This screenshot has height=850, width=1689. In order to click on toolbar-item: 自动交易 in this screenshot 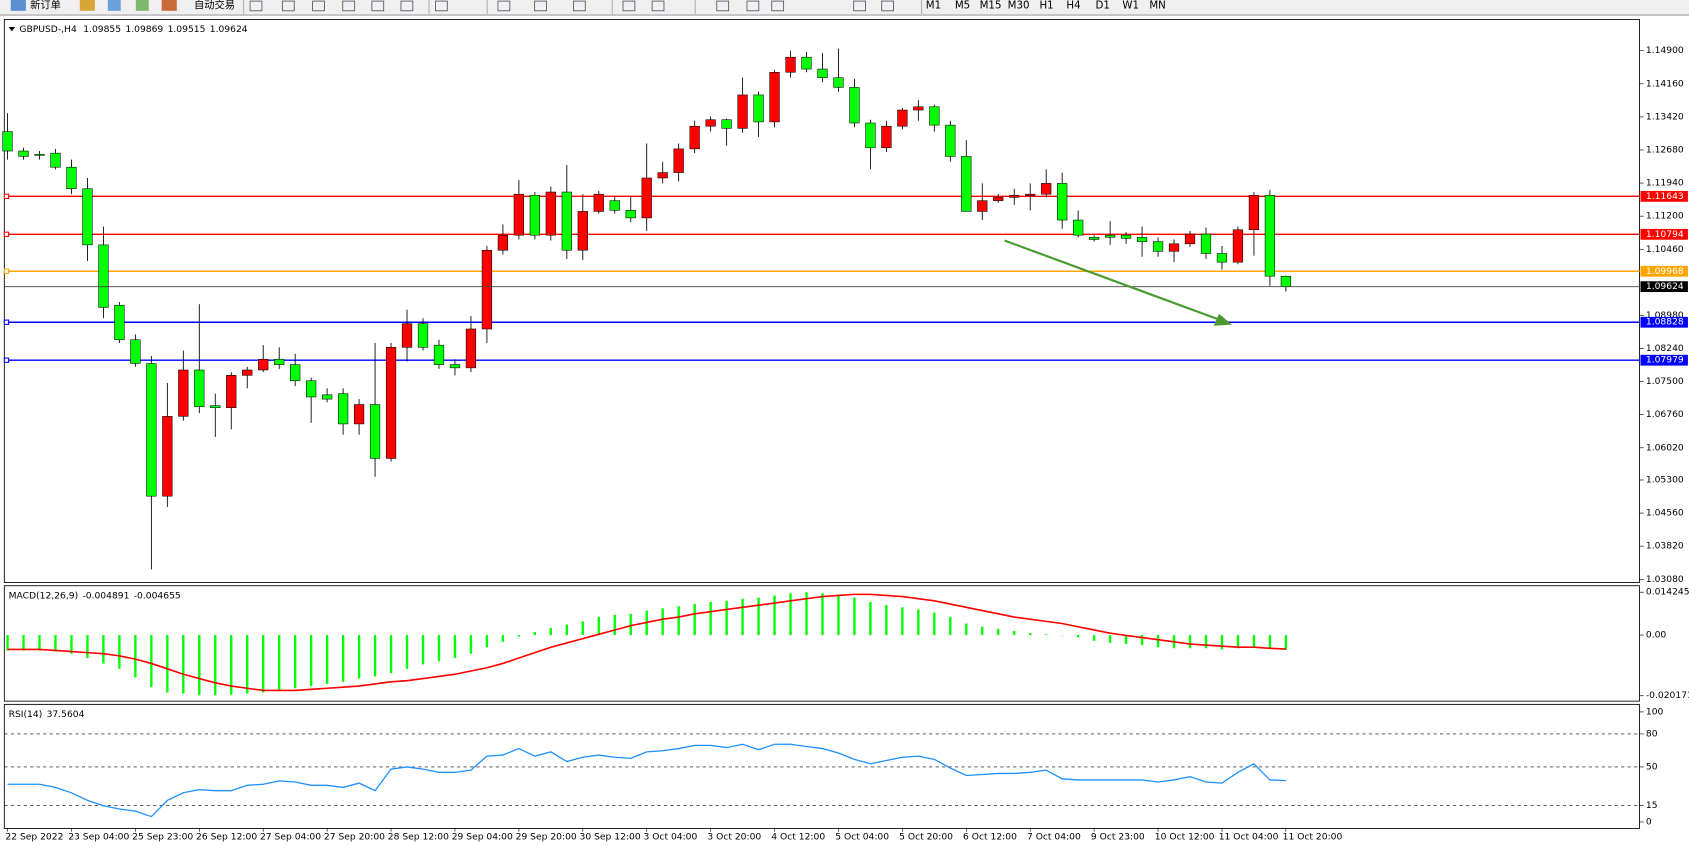, I will do `click(214, 5)`.